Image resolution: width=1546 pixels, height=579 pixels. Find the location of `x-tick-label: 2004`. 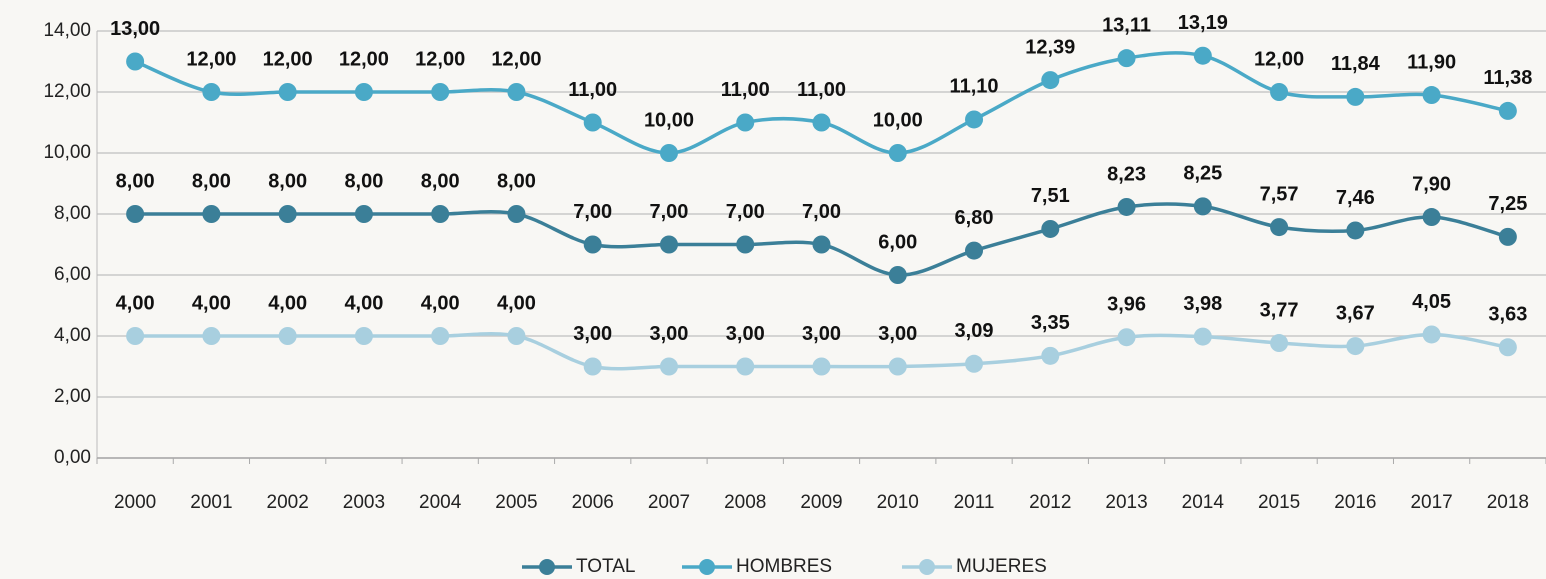

x-tick-label: 2004 is located at coordinates (440, 502).